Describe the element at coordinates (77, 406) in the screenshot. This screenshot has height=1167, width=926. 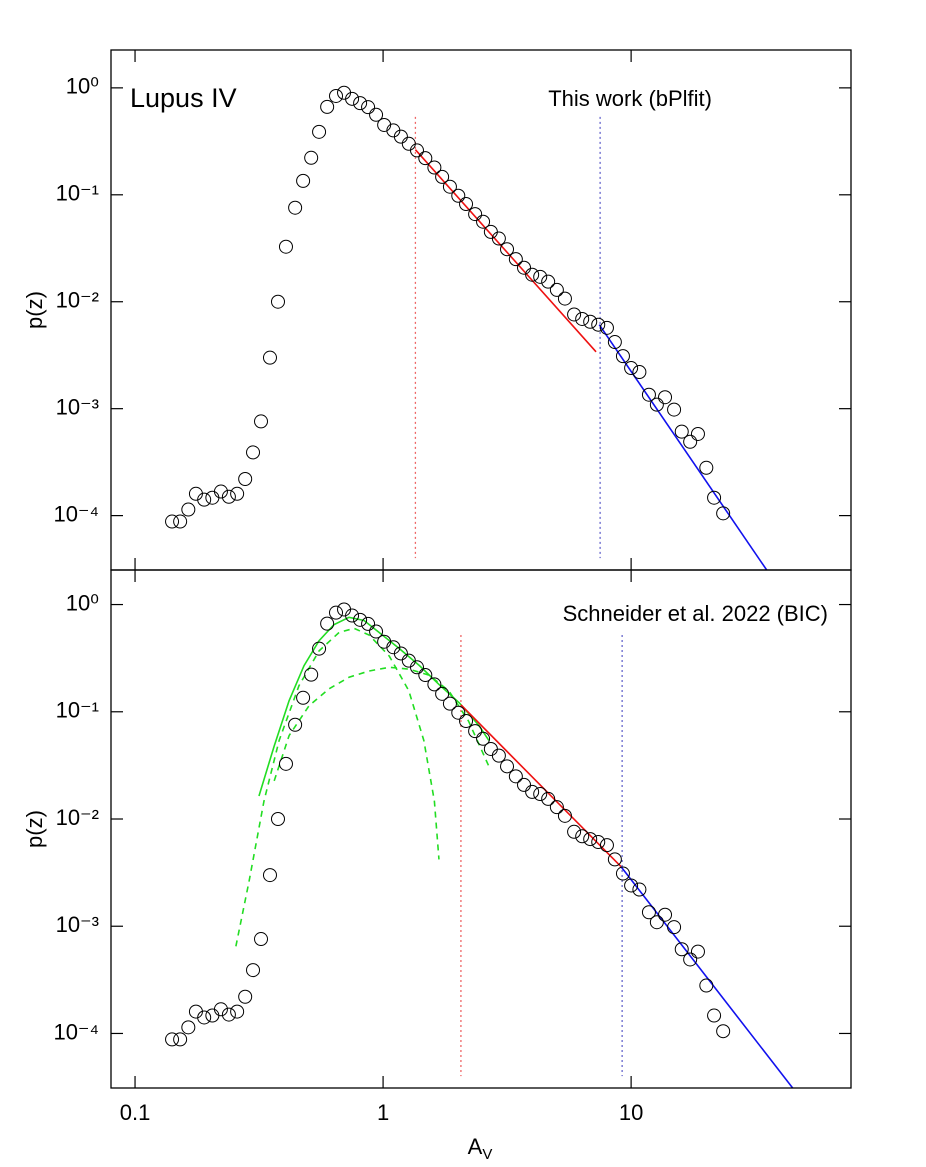
I see `y-tick-label: 10⁻³` at that location.